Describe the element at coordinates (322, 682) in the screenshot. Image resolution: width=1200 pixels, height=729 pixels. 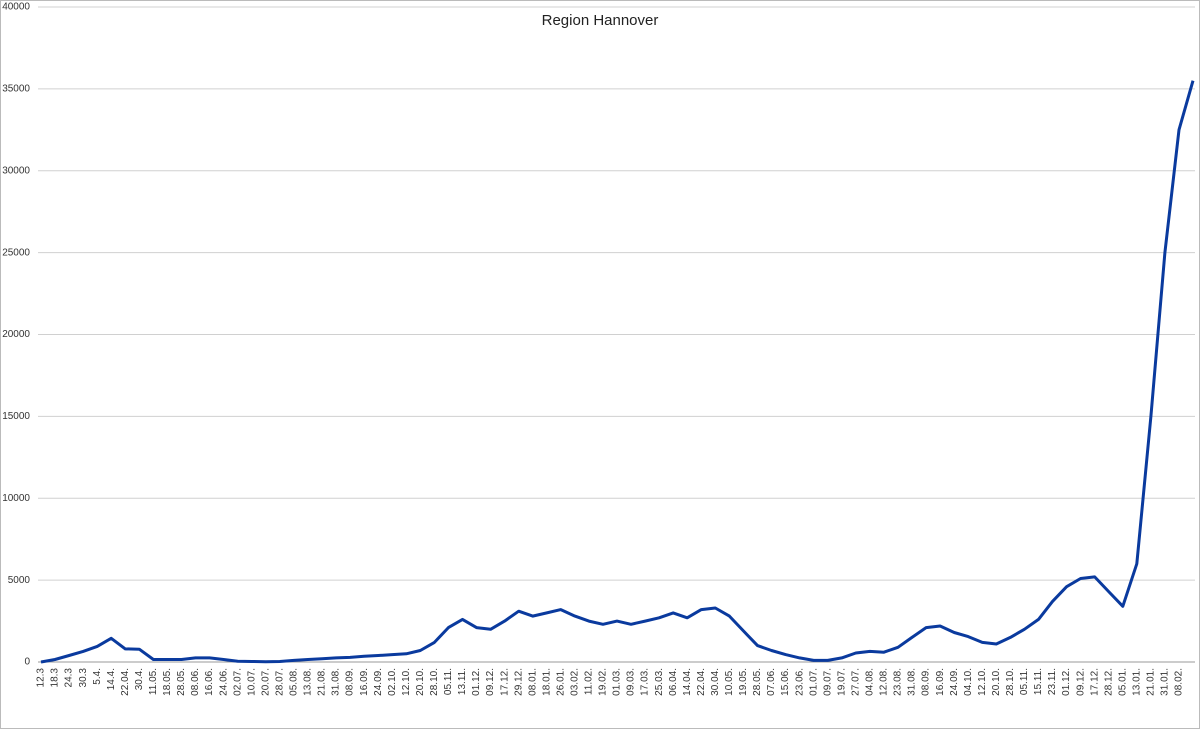
I see `x-tick-label: 21.08.` at that location.